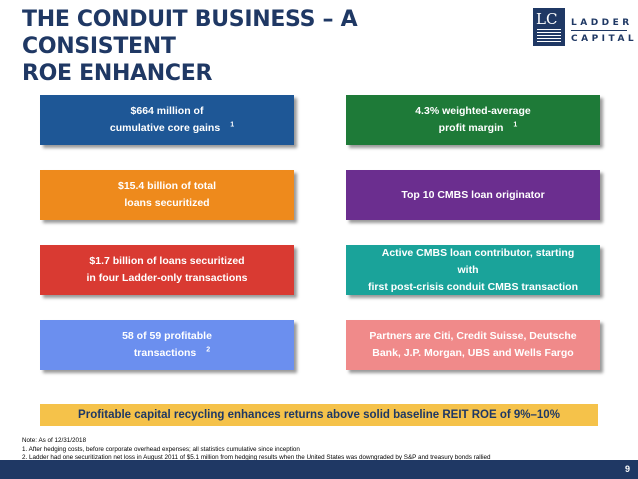 The height and width of the screenshot is (479, 638). Describe the element at coordinates (167, 203) in the screenshot. I see `stat-box-loans-securitized-line-2: loans securitized` at that location.